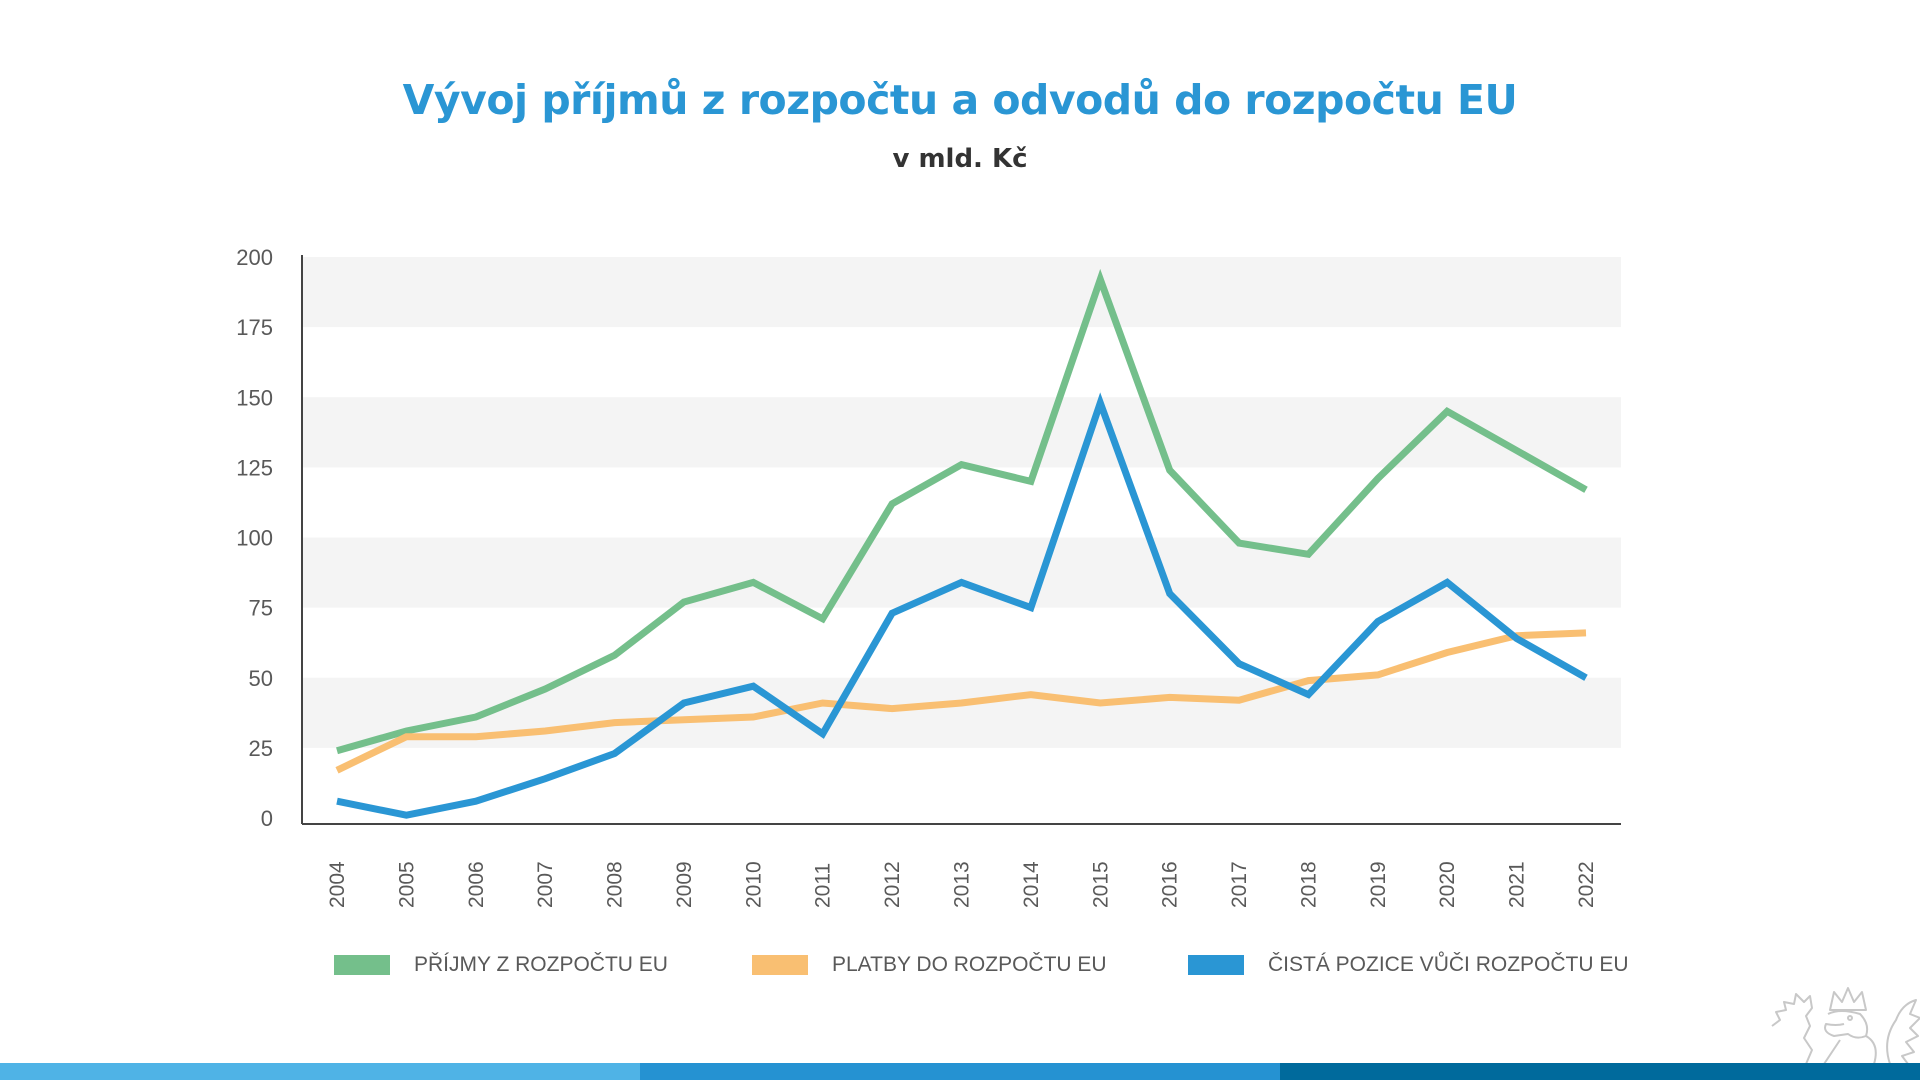 This screenshot has width=1920, height=1080. I want to click on legend-label-prijmy: PŘÍJMY Z ROZPOČTU EU, so click(541, 964).